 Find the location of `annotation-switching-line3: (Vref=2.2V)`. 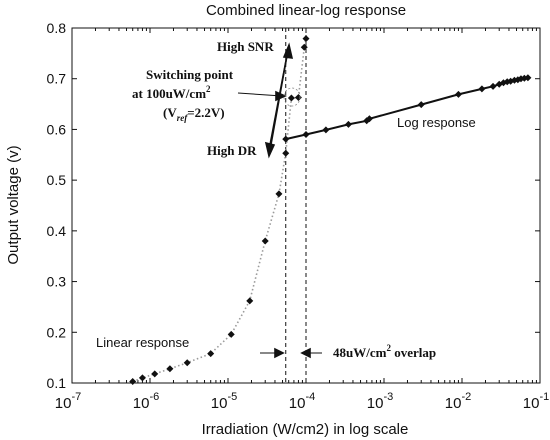

annotation-switching-line3: (Vref=2.2V) is located at coordinates (194, 114).